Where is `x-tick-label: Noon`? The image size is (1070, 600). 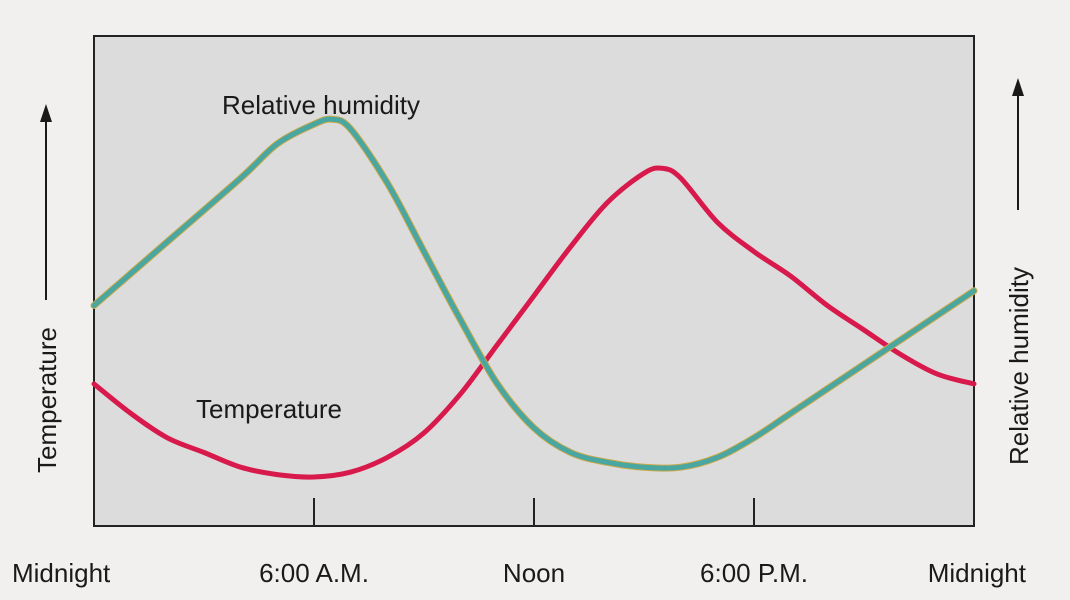 x-tick-label: Noon is located at coordinates (534, 573).